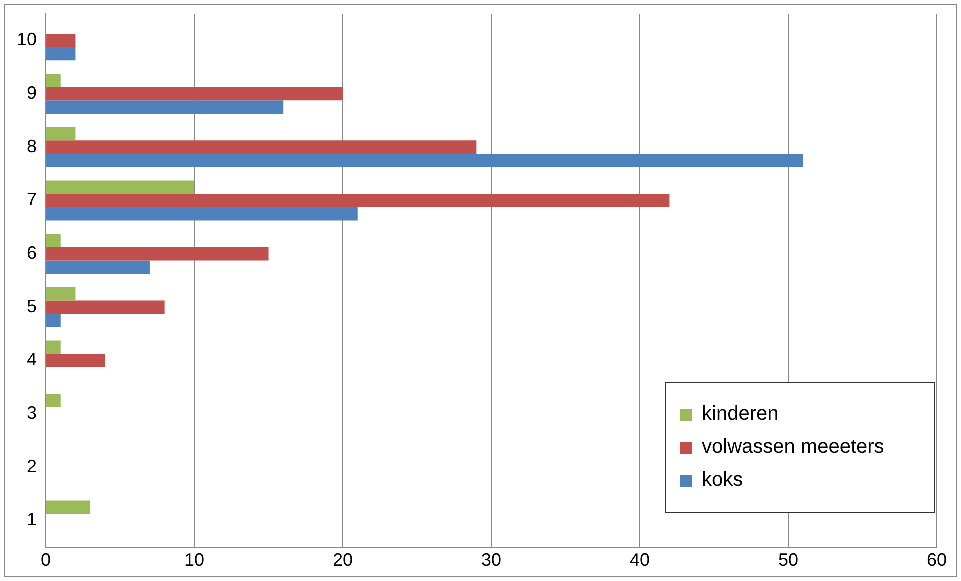 The width and height of the screenshot is (961, 581). What do you see at coordinates (46, 560) in the screenshot?
I see `x-tick-label: 0` at bounding box center [46, 560].